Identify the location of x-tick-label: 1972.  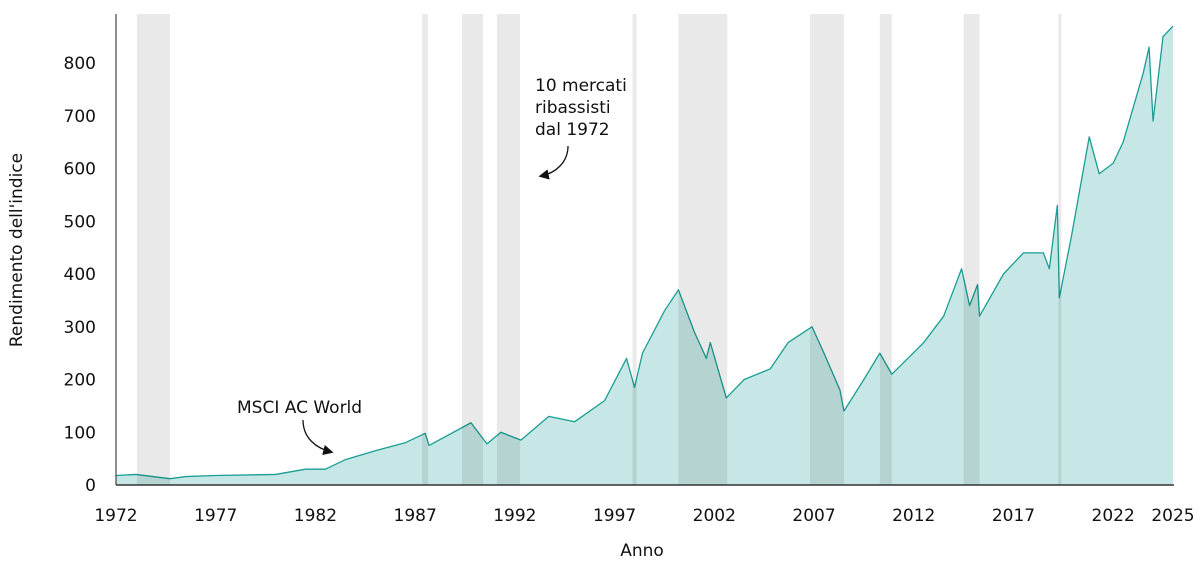
(115, 516).